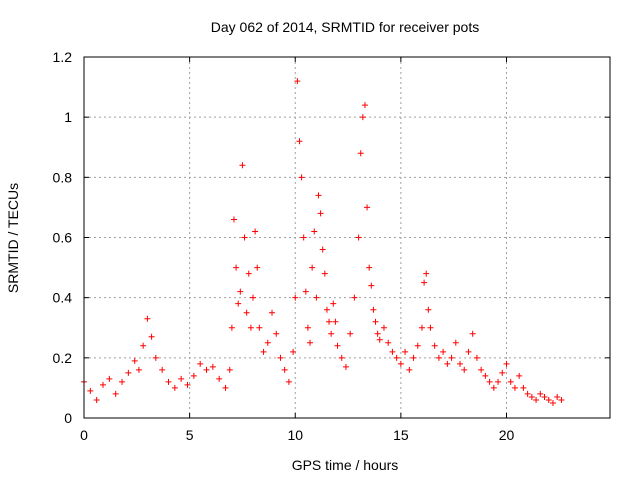 The height and width of the screenshot is (480, 640). Describe the element at coordinates (84, 435) in the screenshot. I see `x-tick-label: 0` at that location.